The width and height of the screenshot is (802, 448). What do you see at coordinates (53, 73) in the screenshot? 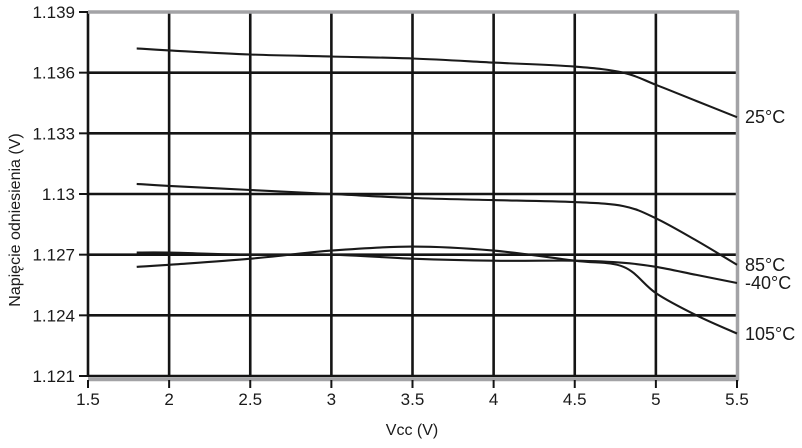
I see `y-tick-label: 1.136` at bounding box center [53, 73].